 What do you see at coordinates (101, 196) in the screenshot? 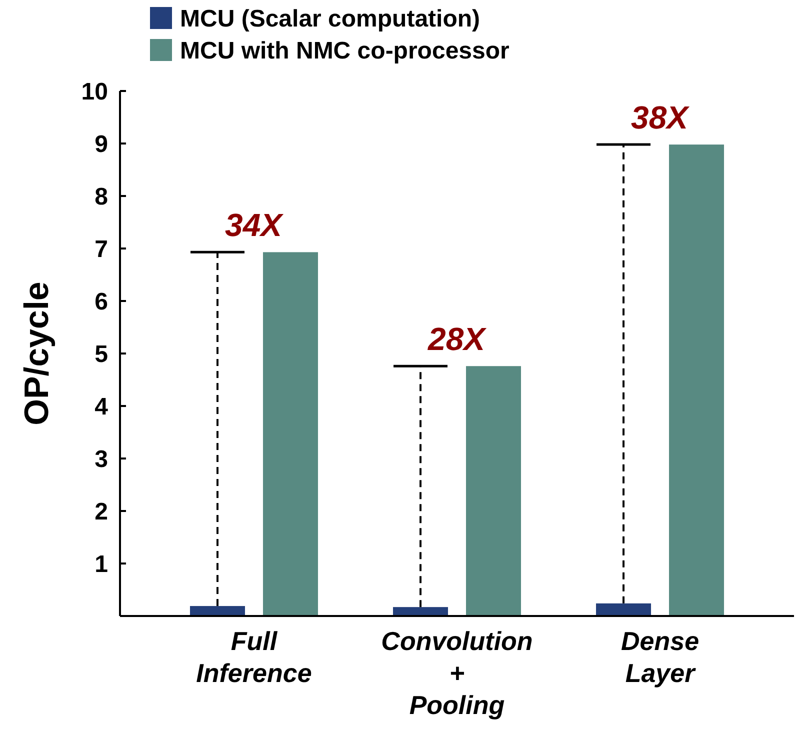
I see `y-tick-label: 8` at bounding box center [101, 196].